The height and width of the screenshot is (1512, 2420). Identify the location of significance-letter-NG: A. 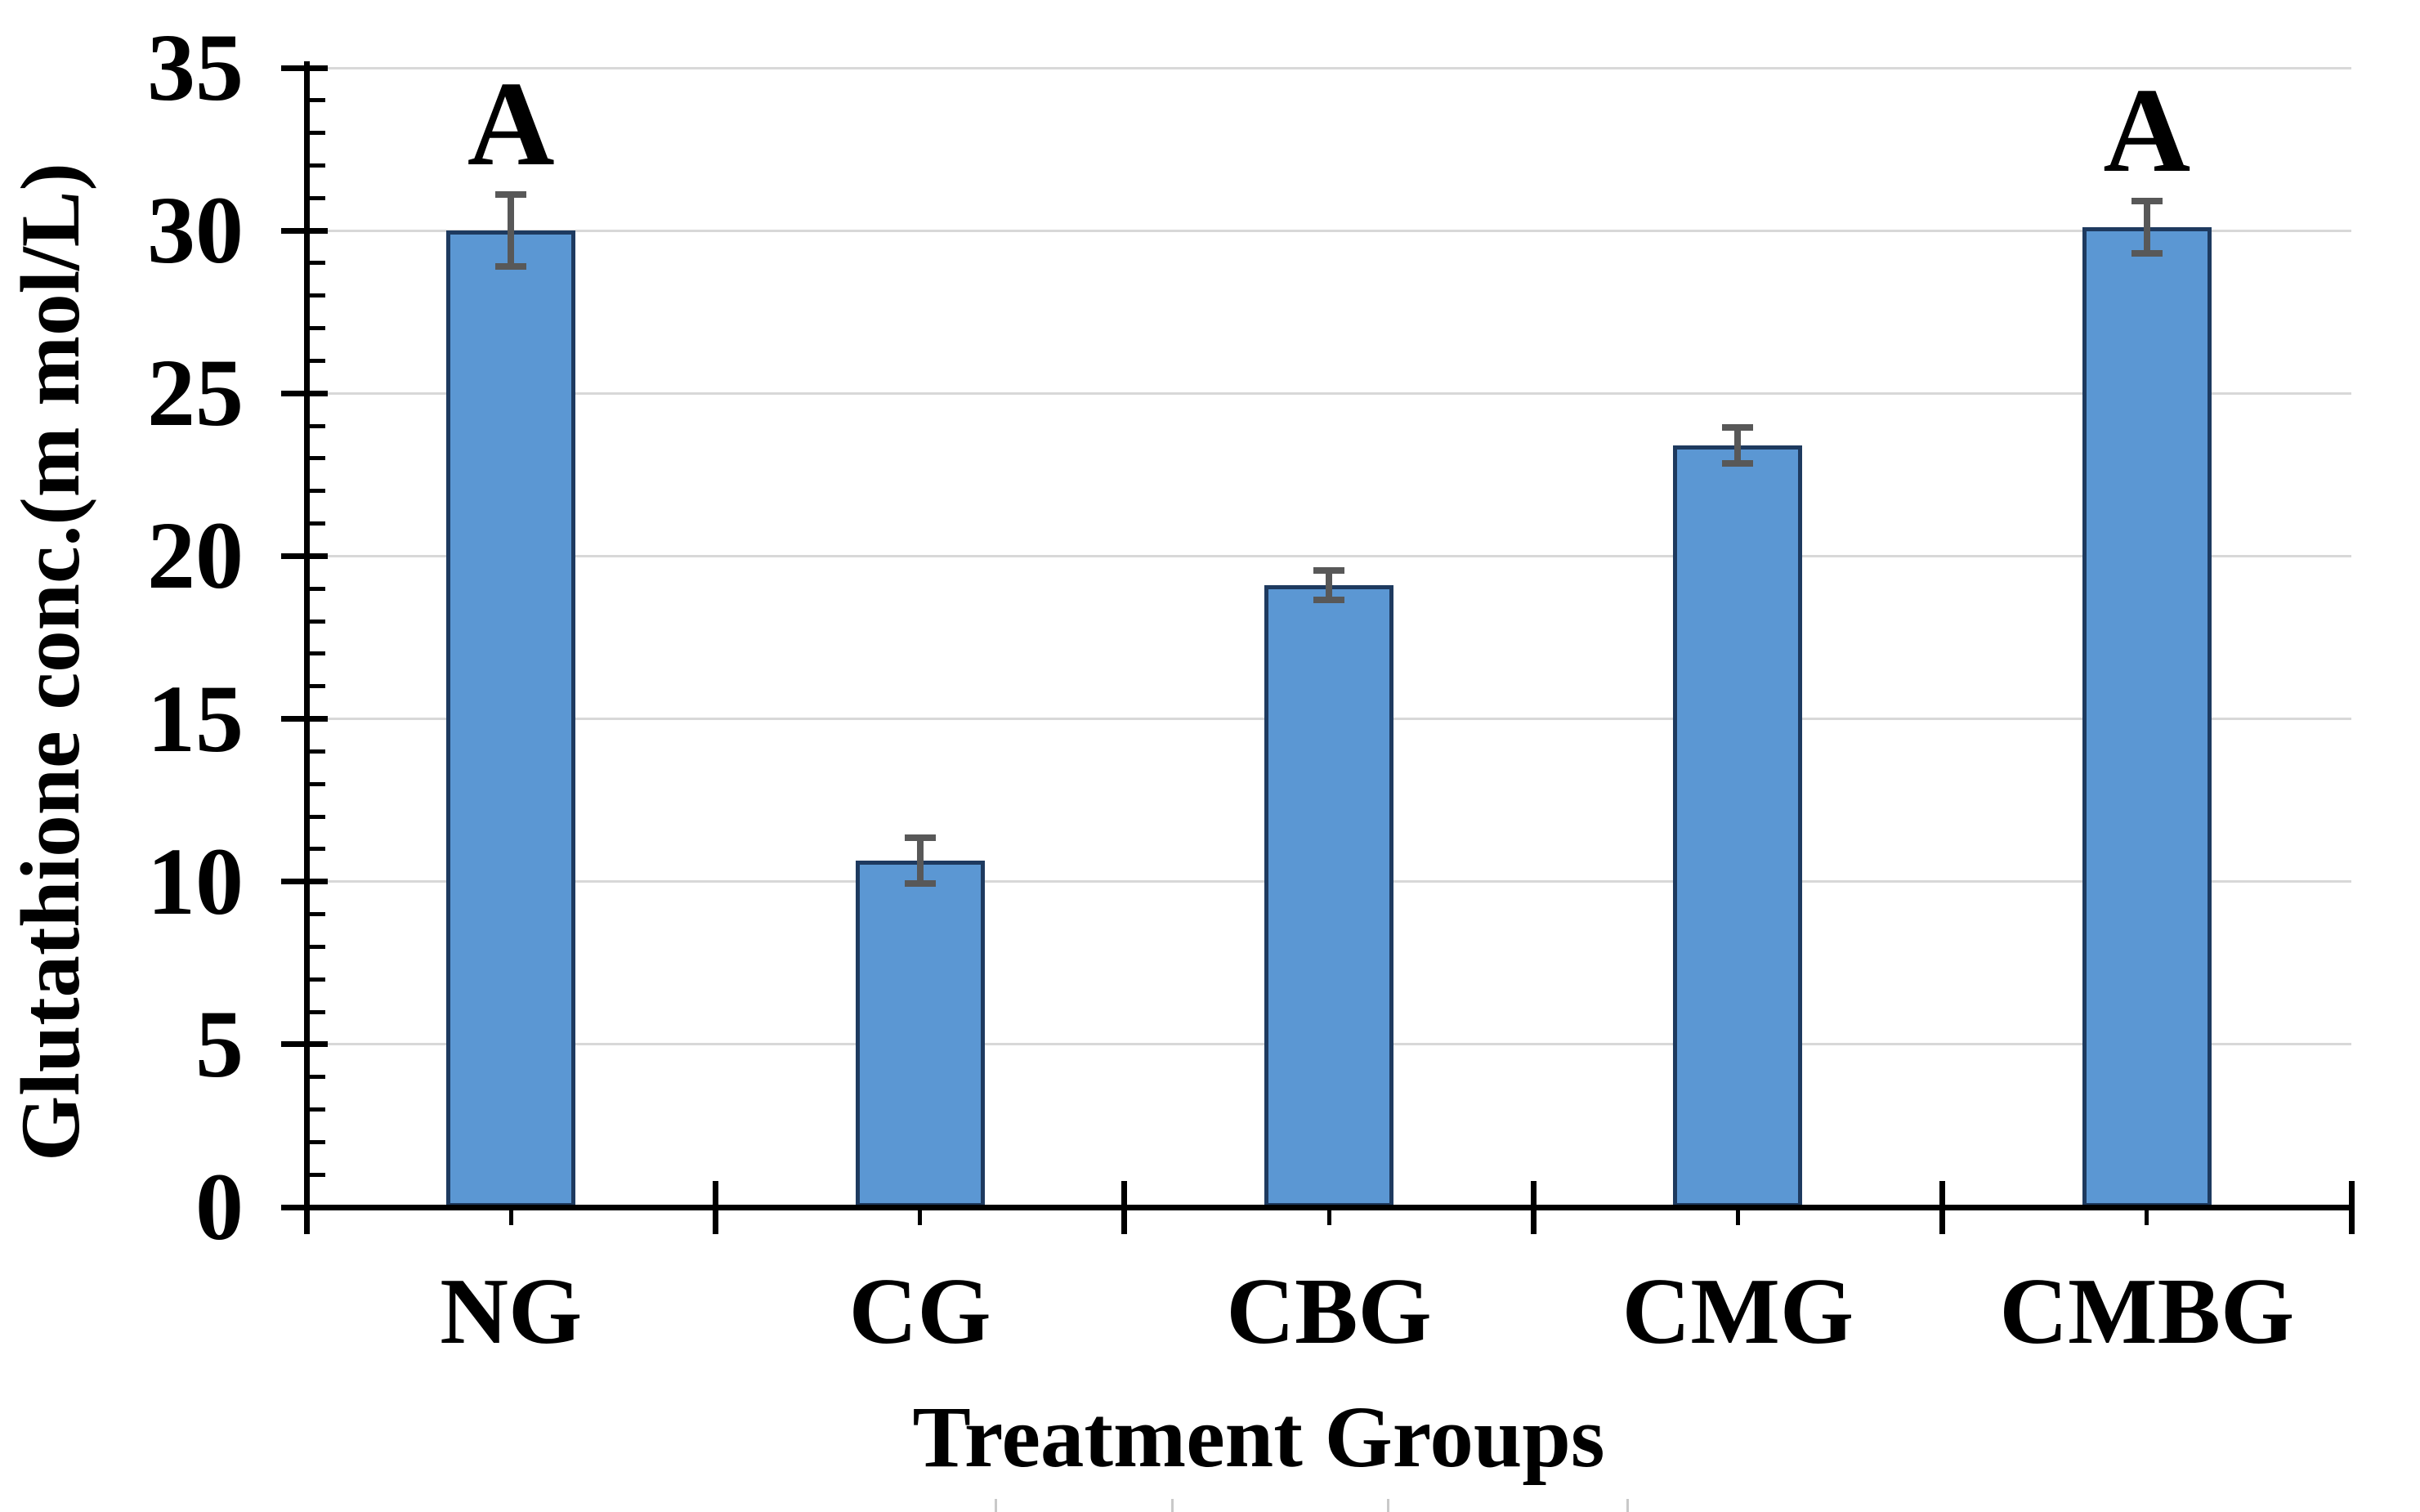
(511, 124).